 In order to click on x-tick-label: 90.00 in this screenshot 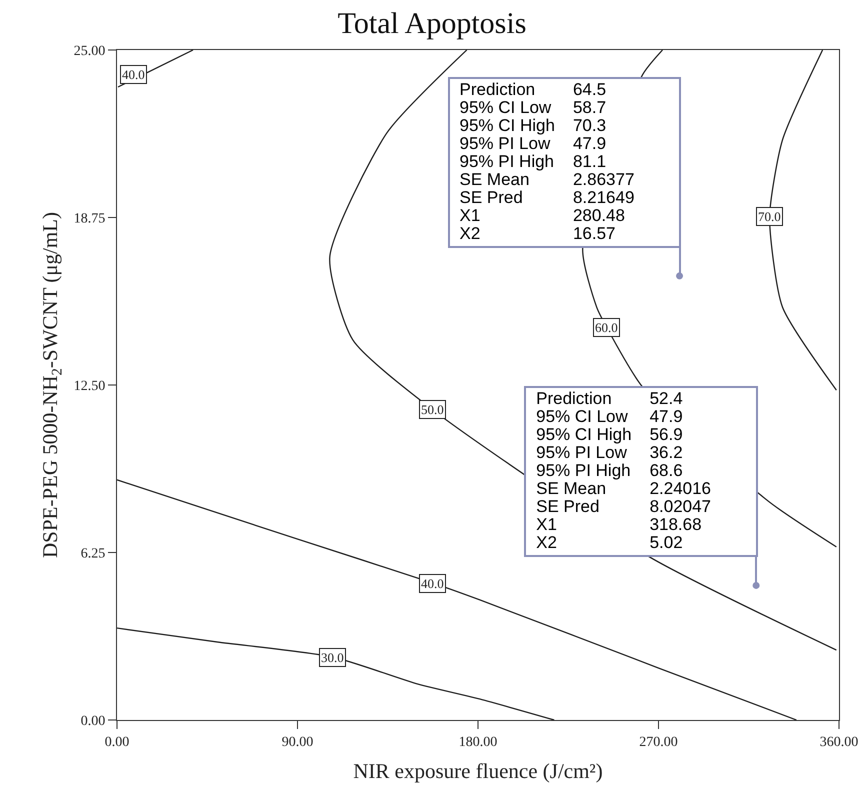, I will do `click(298, 742)`.